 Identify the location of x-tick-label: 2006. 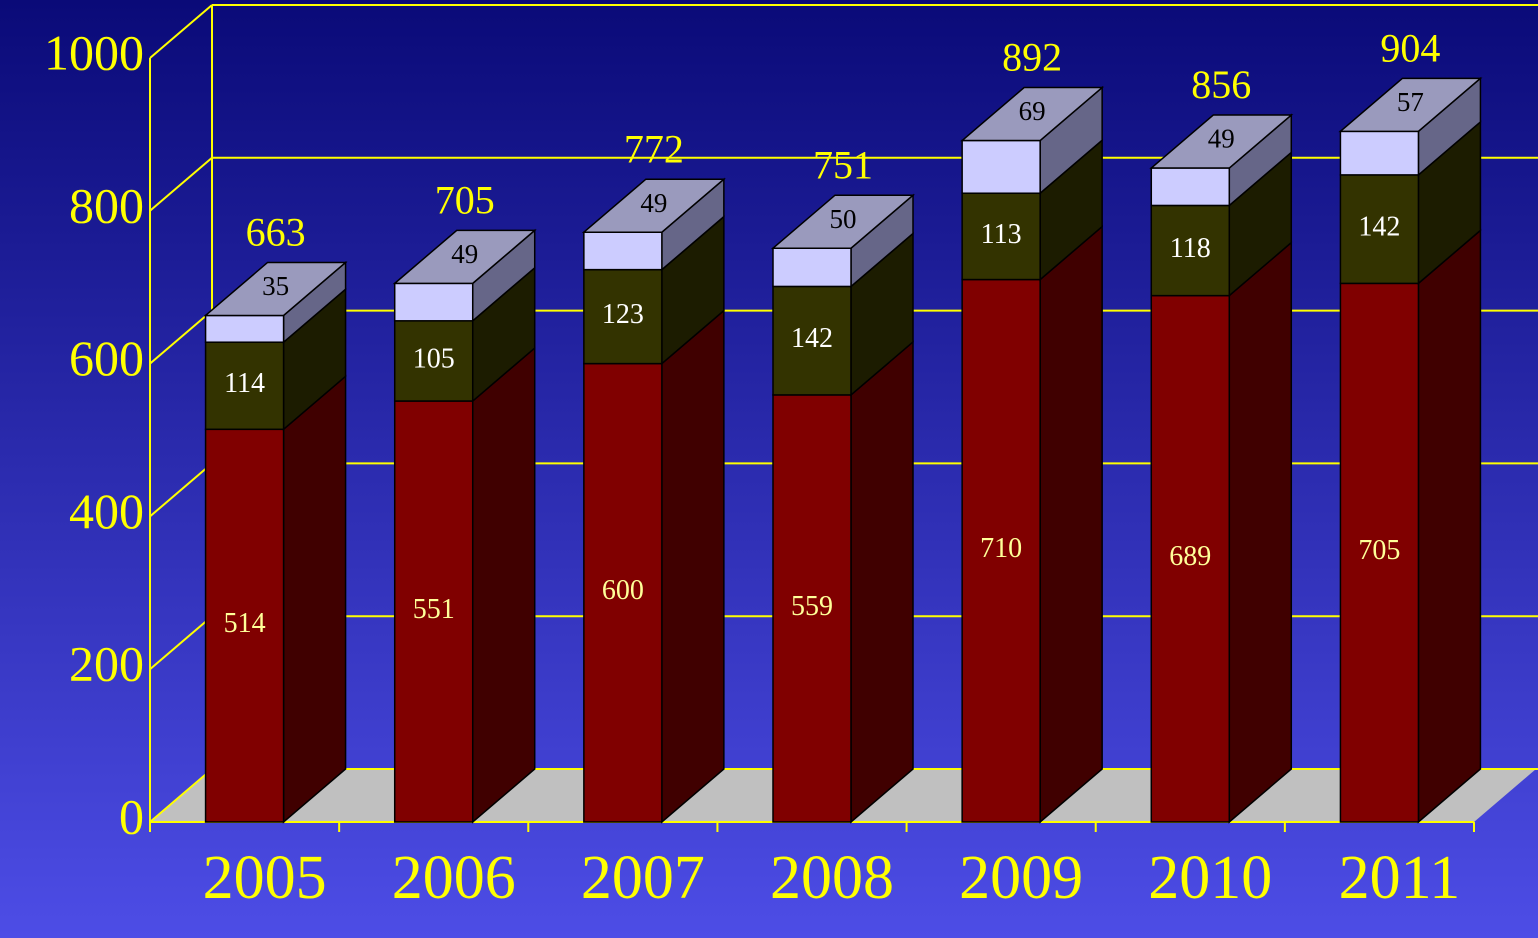
(454, 878).